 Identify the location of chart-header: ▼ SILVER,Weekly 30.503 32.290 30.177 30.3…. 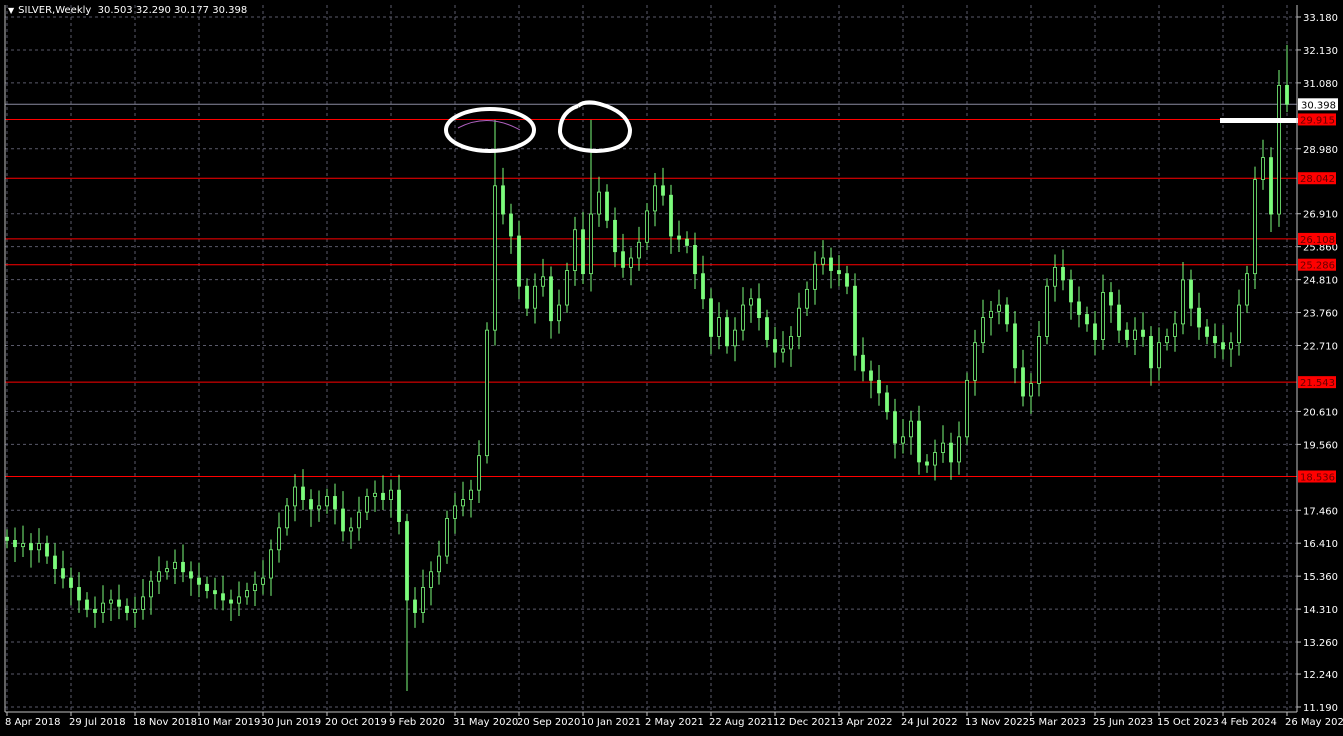
(127, 10).